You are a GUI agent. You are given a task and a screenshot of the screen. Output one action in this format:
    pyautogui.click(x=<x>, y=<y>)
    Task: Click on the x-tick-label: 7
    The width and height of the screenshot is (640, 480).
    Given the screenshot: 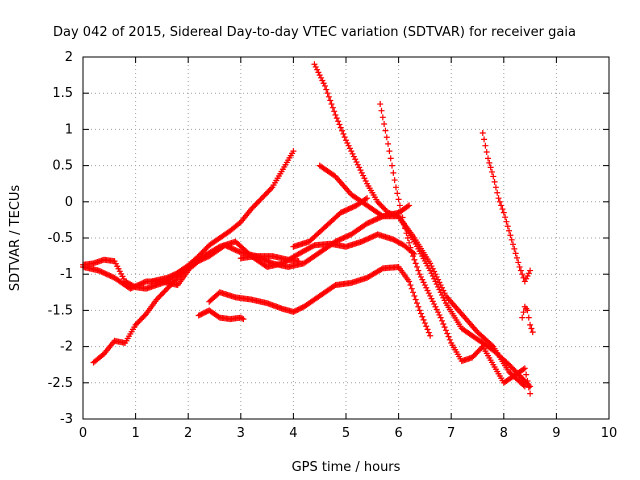 What is the action you would take?
    pyautogui.click(x=451, y=433)
    